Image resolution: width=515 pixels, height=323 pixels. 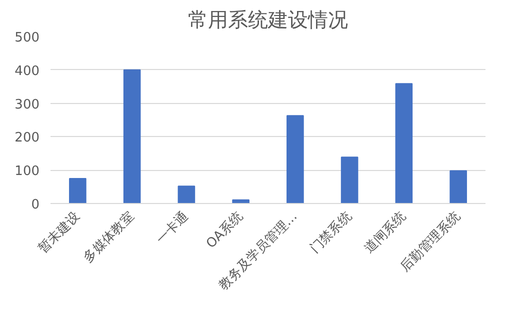 I want to click on y-tick-label: 200, so click(x=27, y=138).